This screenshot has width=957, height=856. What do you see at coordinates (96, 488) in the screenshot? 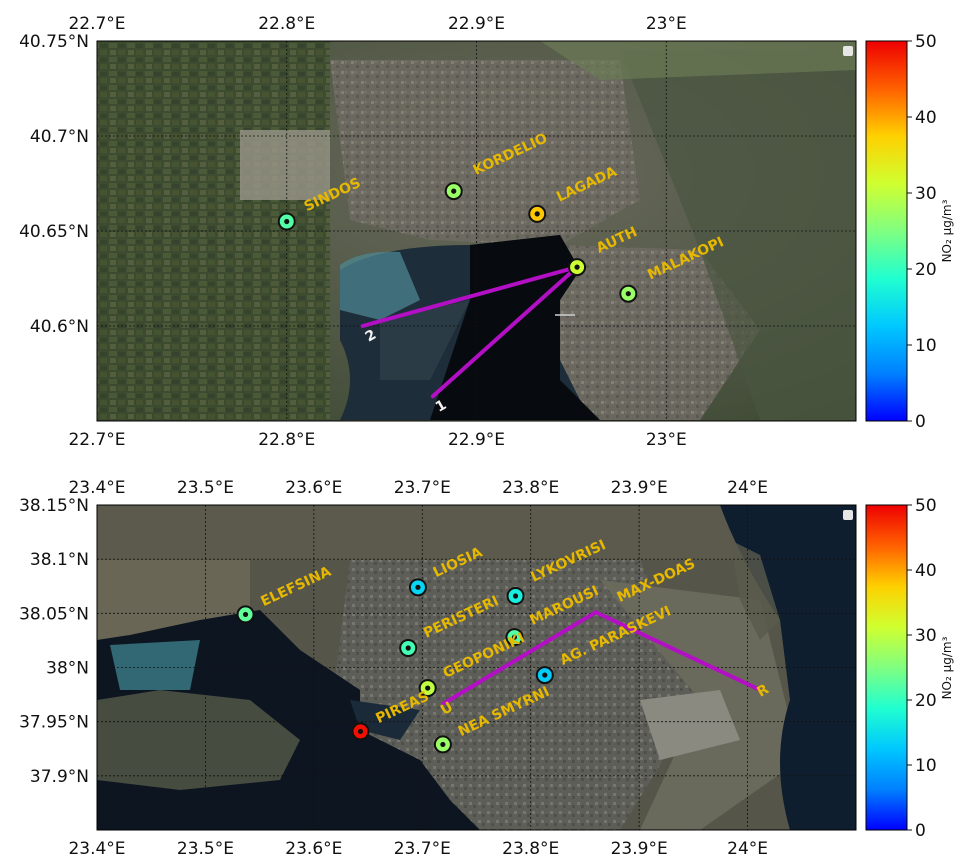
I see `longitude-tick-label-top: 23.4°E` at bounding box center [96, 488].